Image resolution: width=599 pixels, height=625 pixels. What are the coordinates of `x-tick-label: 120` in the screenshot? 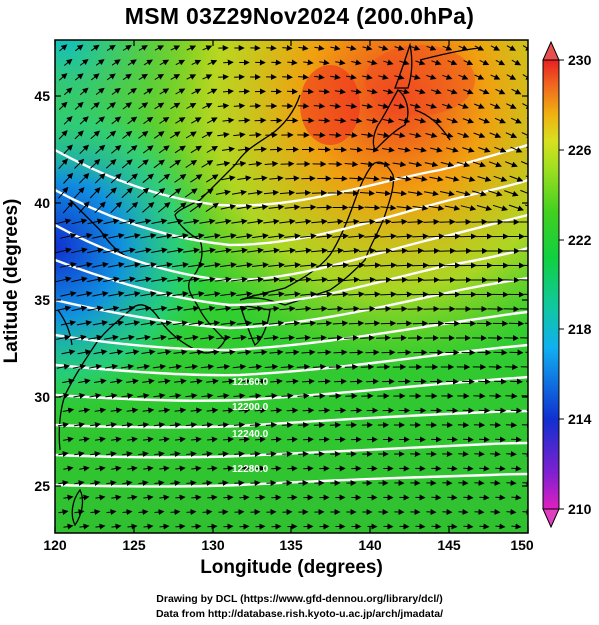 It's located at (55, 545).